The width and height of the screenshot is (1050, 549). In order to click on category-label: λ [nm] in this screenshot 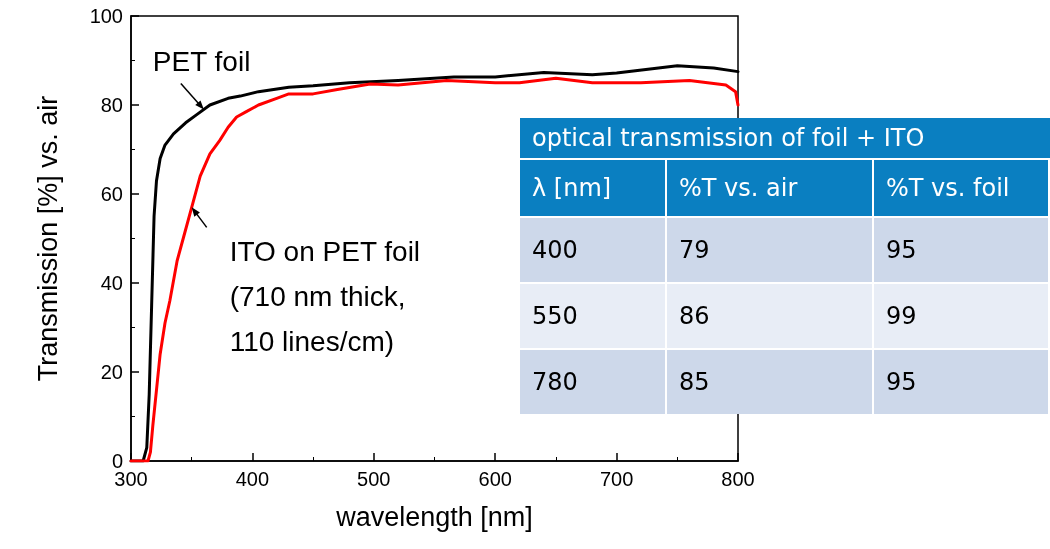, I will do `click(593, 187)`.